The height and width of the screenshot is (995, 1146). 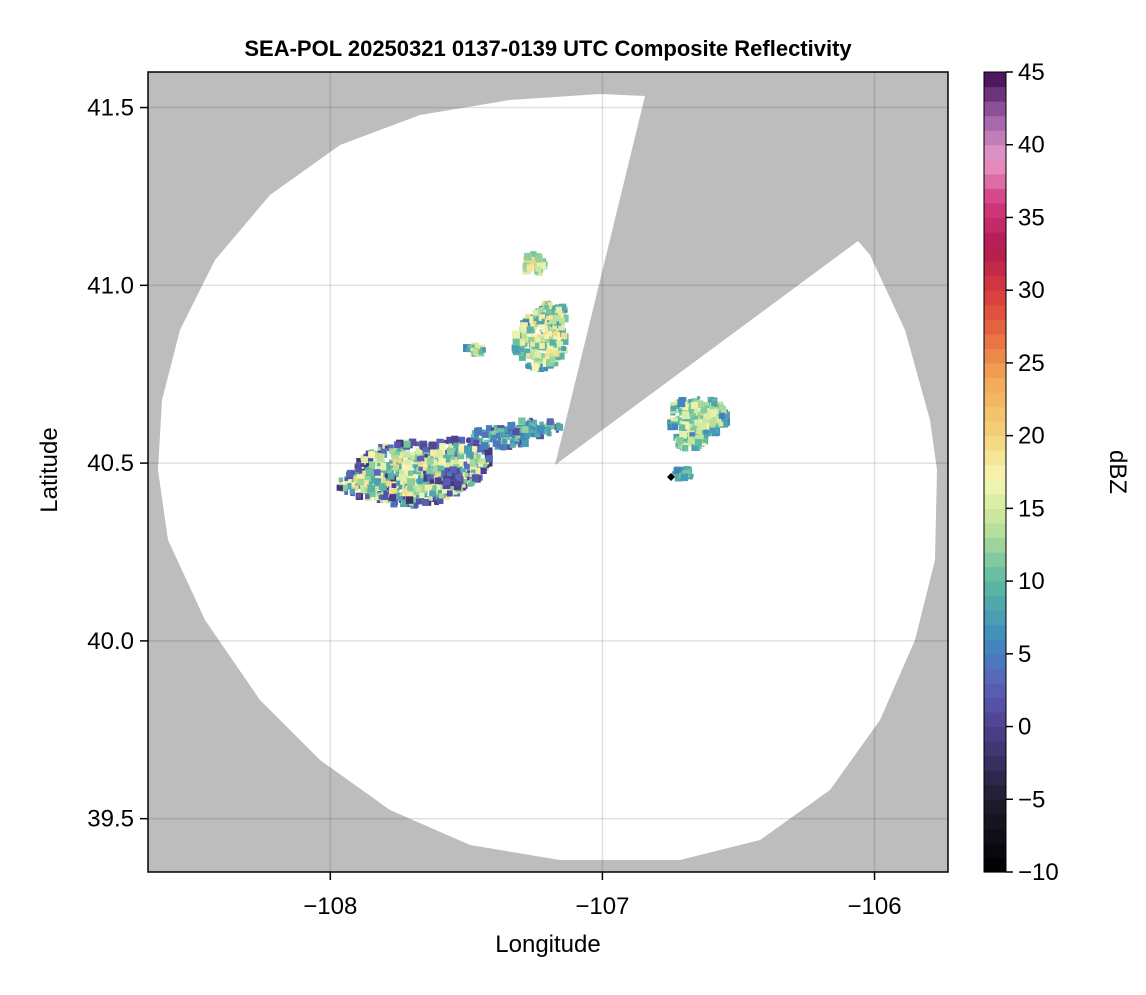 I want to click on colorbar-tick-label: −10, so click(x=1038, y=872).